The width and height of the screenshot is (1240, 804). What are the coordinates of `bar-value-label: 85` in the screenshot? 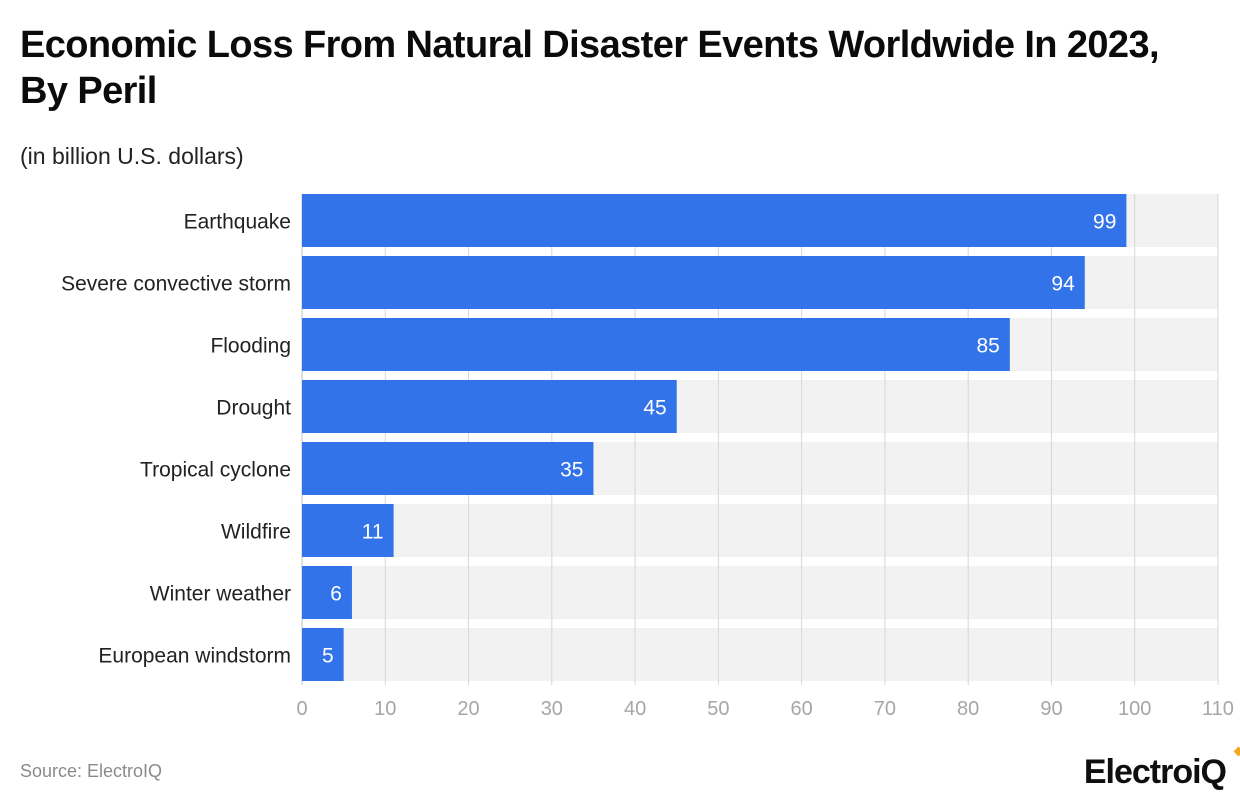 It's located at (987, 346).